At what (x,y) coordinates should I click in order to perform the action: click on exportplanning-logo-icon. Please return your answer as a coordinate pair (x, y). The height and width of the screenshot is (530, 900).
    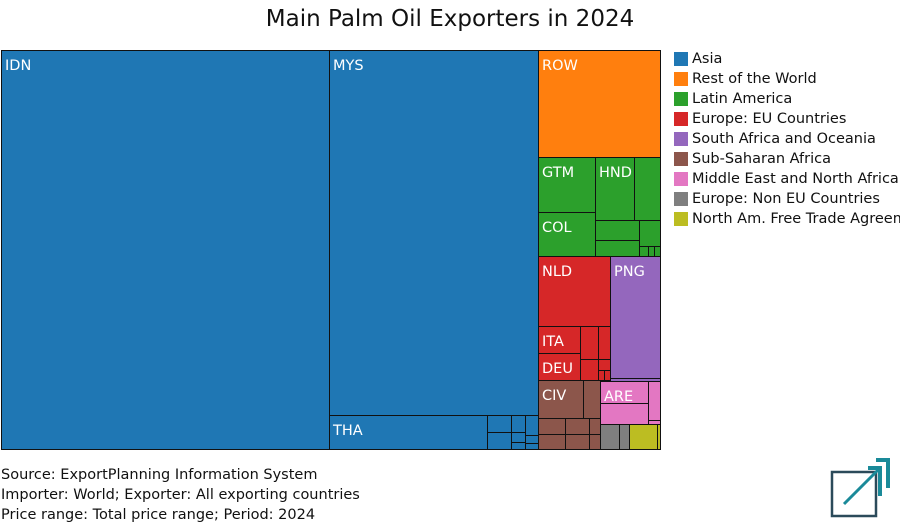
    Looking at the image, I should click on (860, 489).